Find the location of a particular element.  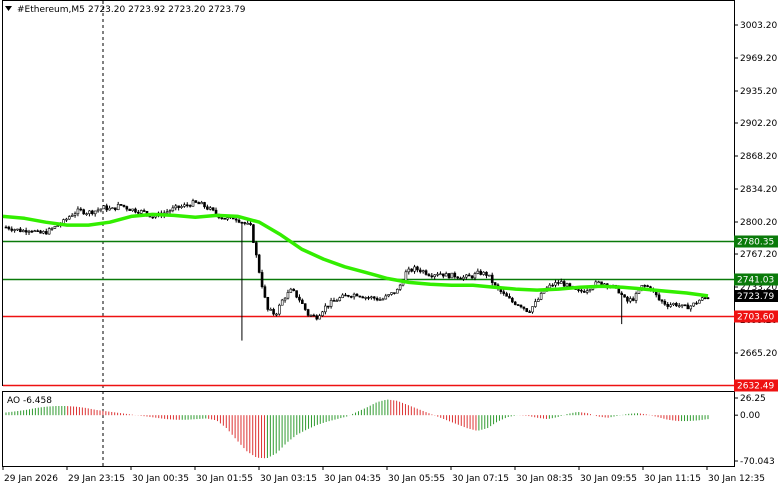

level-badge-label: 2703.60 is located at coordinates (755, 318).